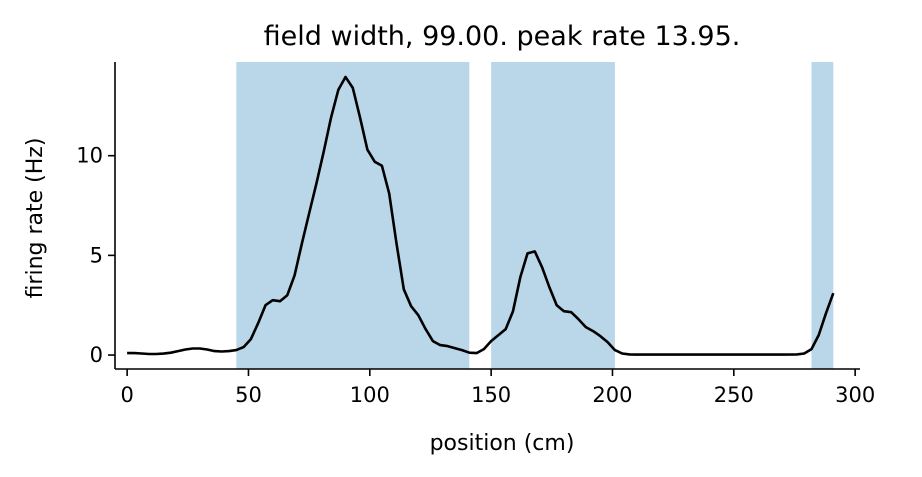 The width and height of the screenshot is (922, 477). What do you see at coordinates (248, 395) in the screenshot?
I see `x-tick-label: 50` at bounding box center [248, 395].